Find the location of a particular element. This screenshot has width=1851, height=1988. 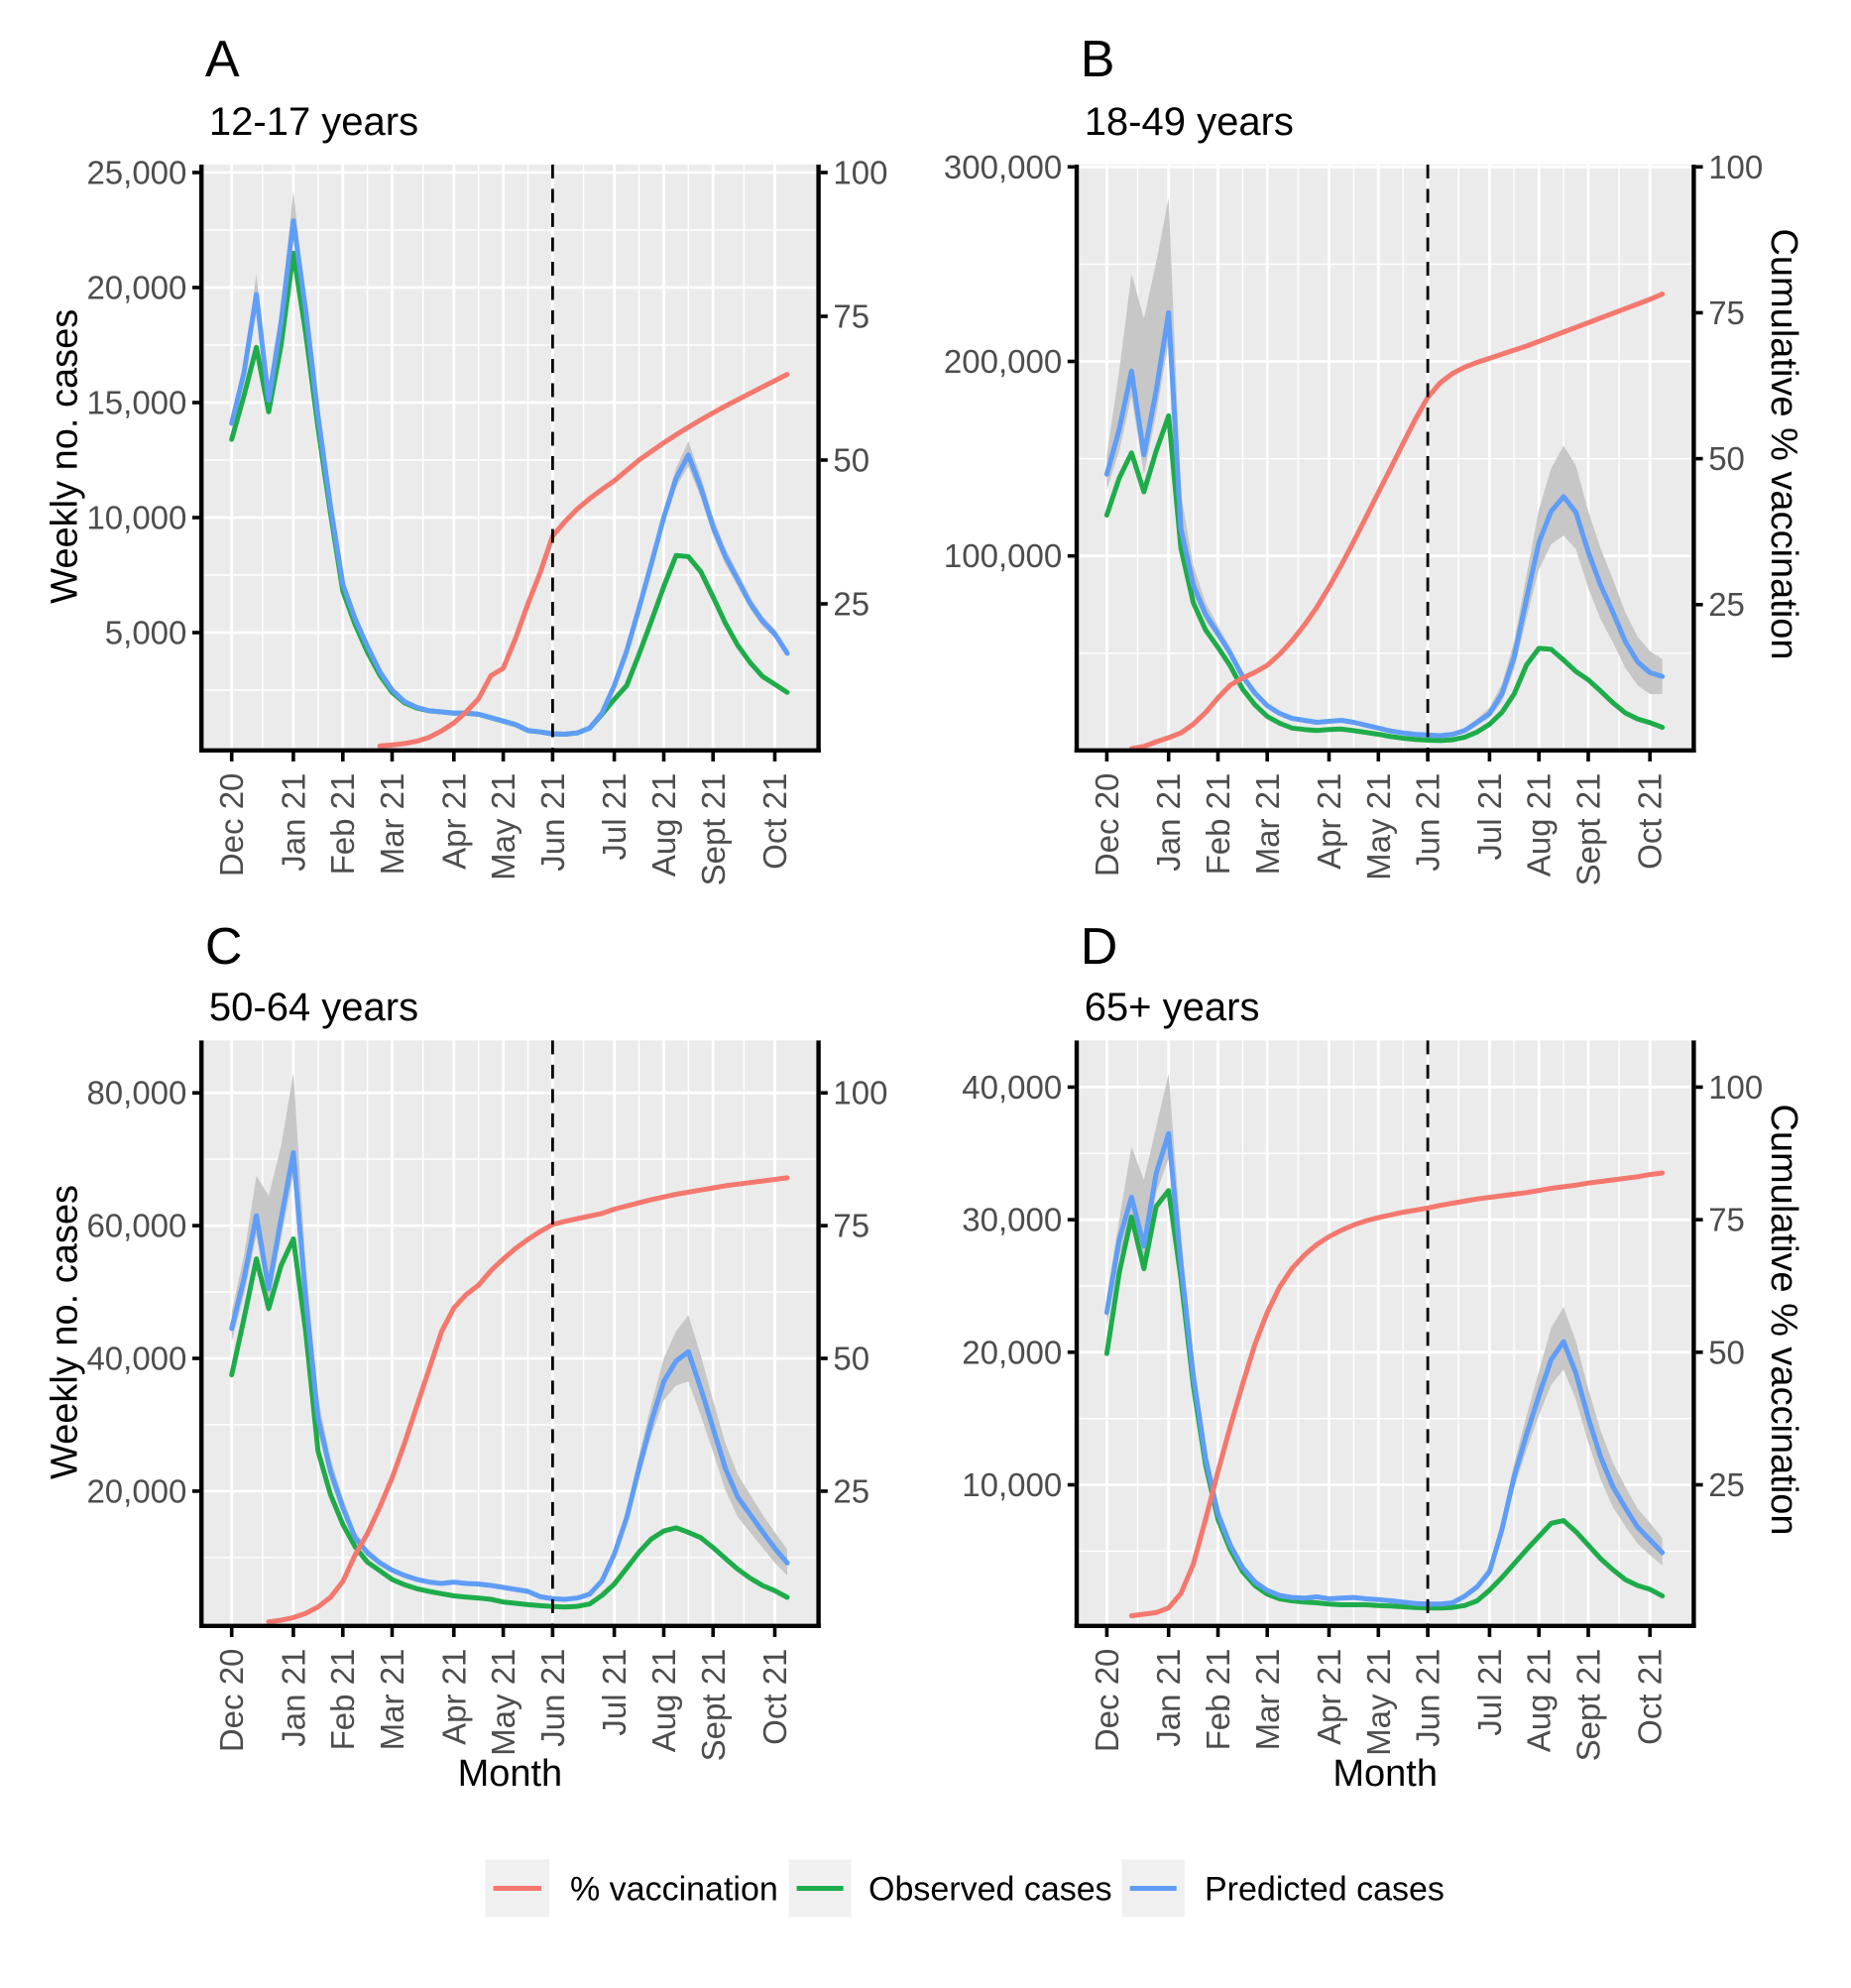

svg-text: 300,000 is located at coordinates (1003, 167).